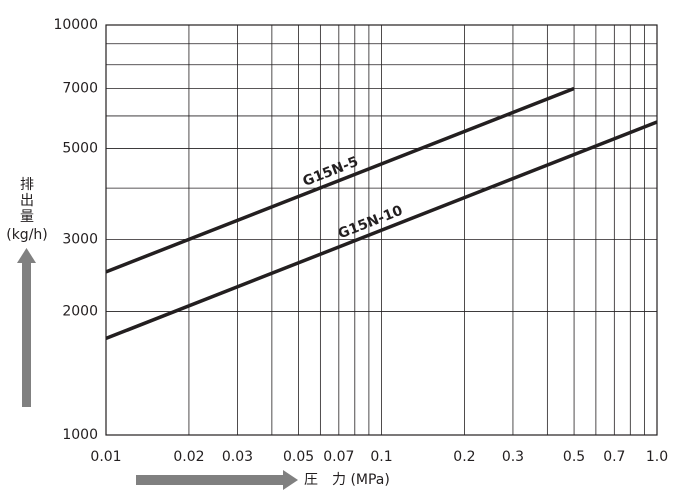 This screenshot has width=700, height=493. I want to click on x-tick-label: 0.2, so click(464, 457).